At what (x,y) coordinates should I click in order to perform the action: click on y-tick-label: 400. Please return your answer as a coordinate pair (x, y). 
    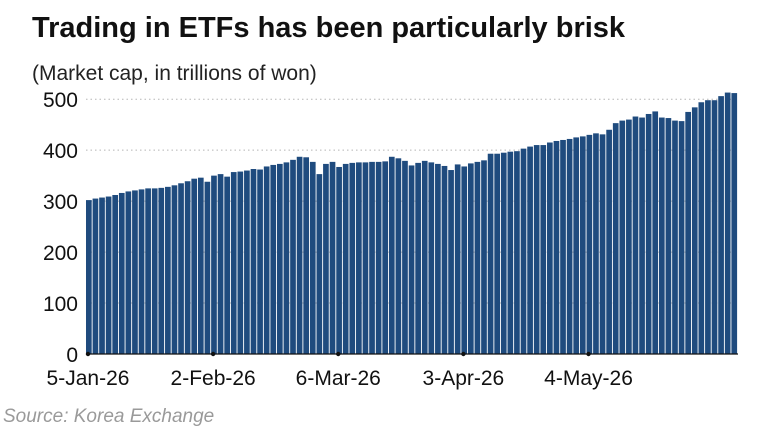
    Looking at the image, I should click on (60, 151).